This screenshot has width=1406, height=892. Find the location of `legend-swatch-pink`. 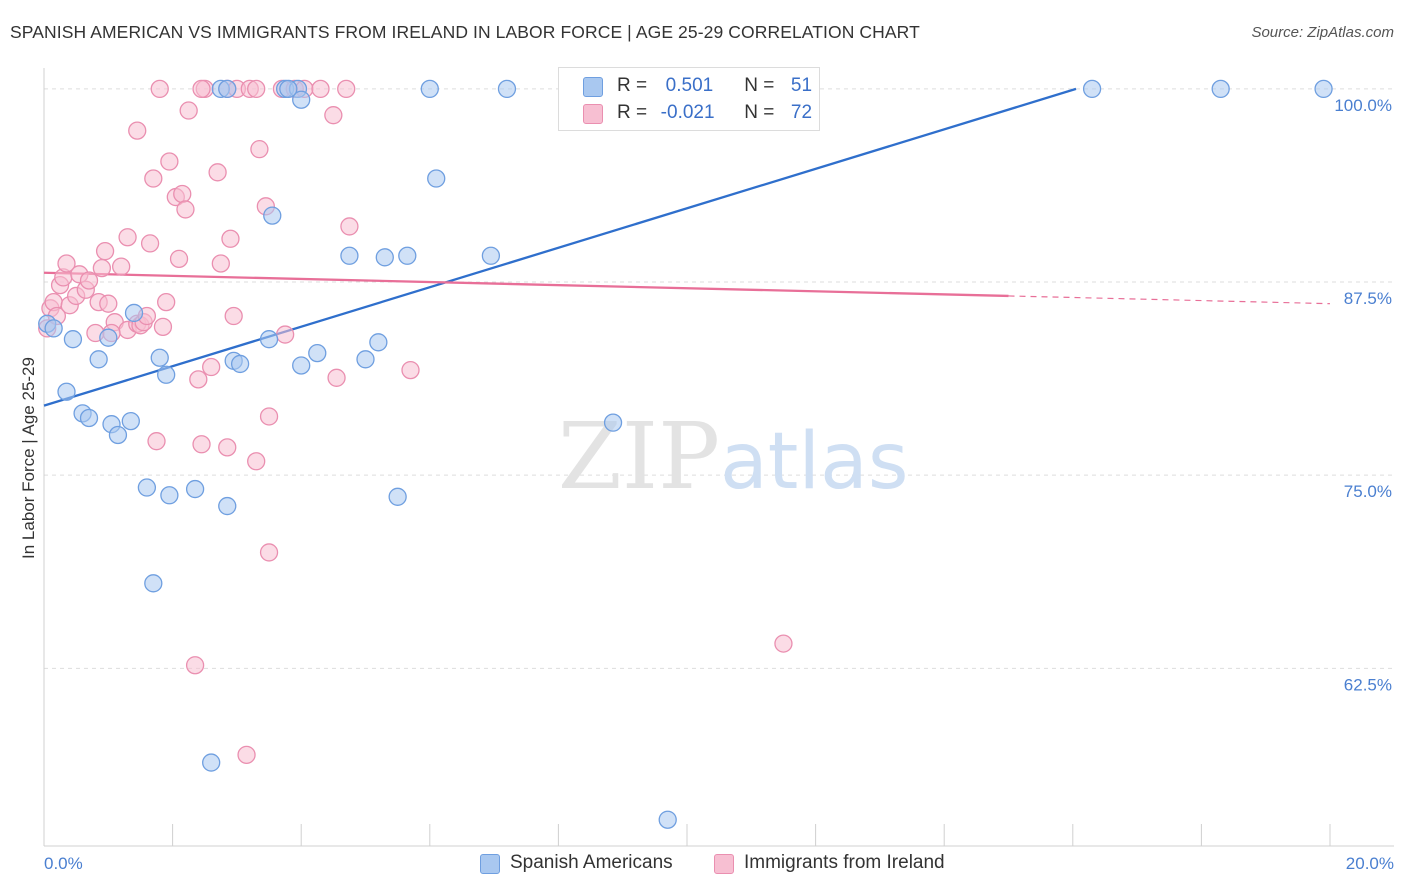

legend-swatch-pink is located at coordinates (724, 864).